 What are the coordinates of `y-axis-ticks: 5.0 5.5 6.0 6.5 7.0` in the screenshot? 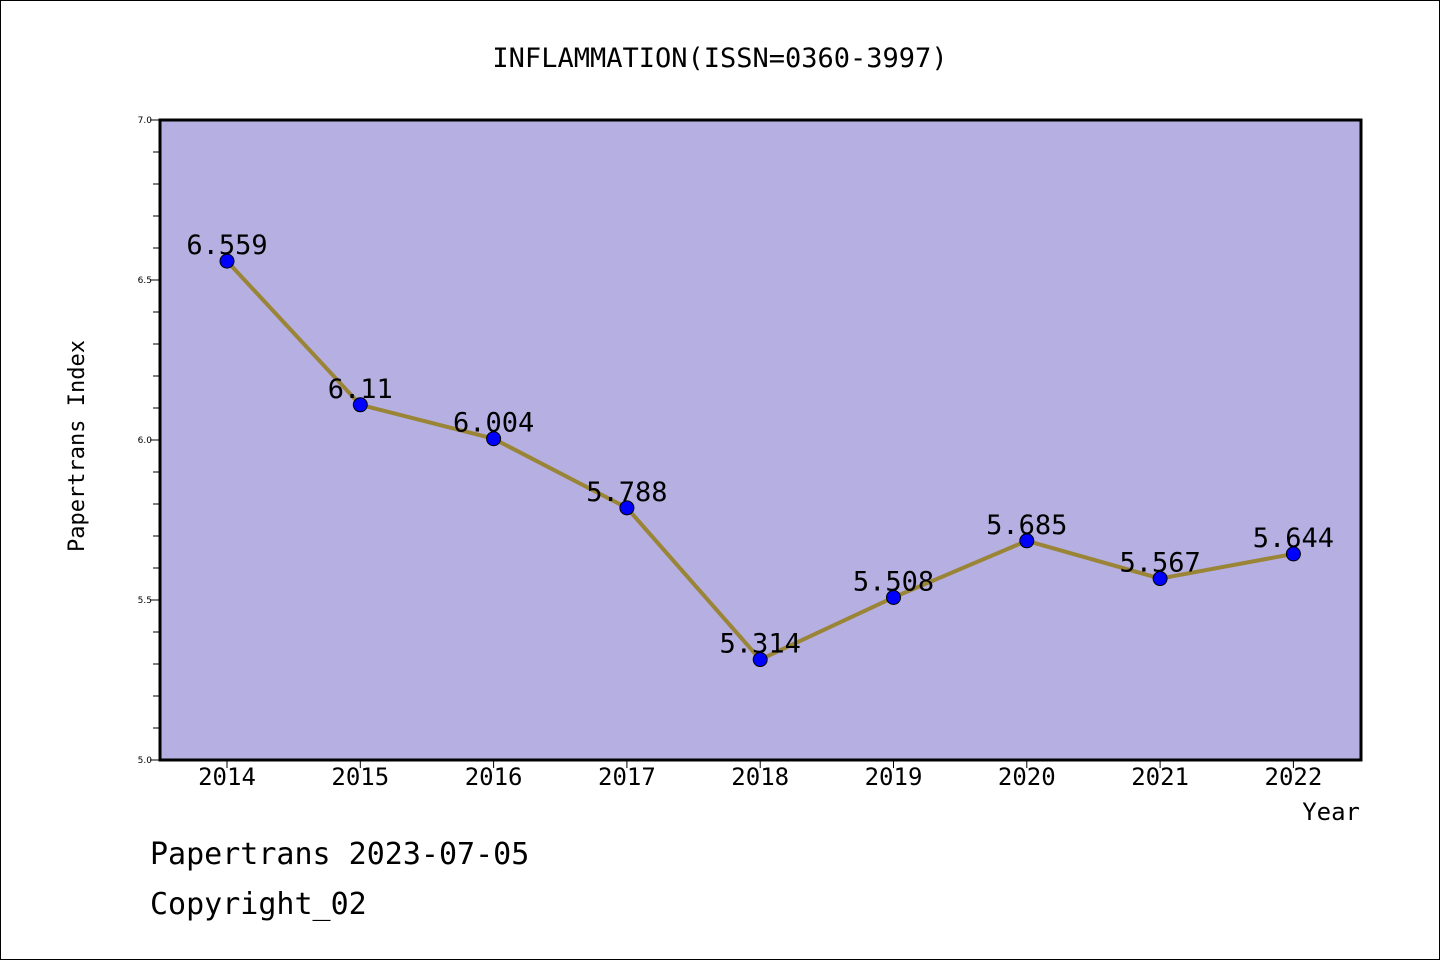 It's located at (149, 441).